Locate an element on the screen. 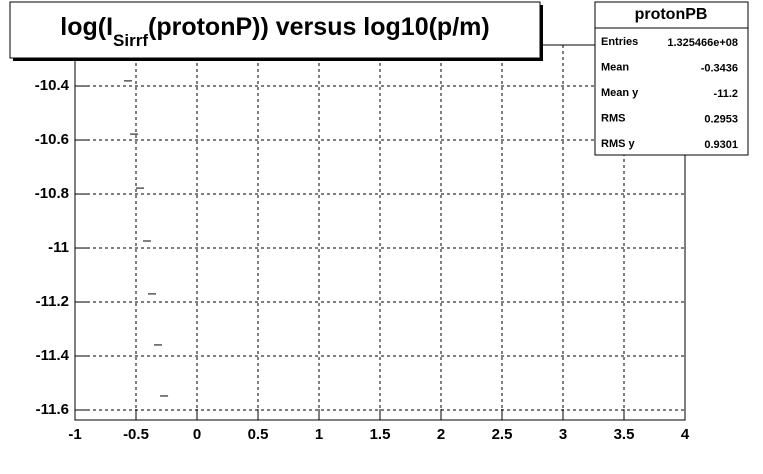  y-tick-label: -11 is located at coordinates (58, 247).